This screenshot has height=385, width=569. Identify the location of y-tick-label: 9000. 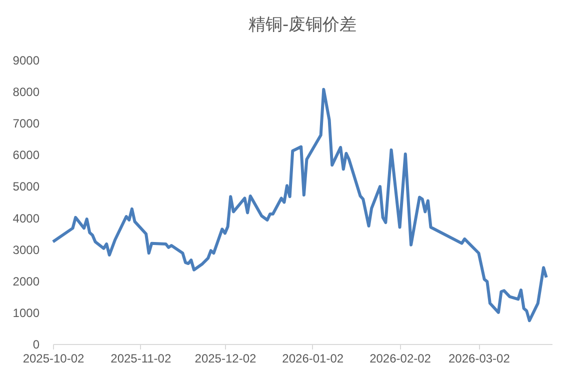
(26, 61).